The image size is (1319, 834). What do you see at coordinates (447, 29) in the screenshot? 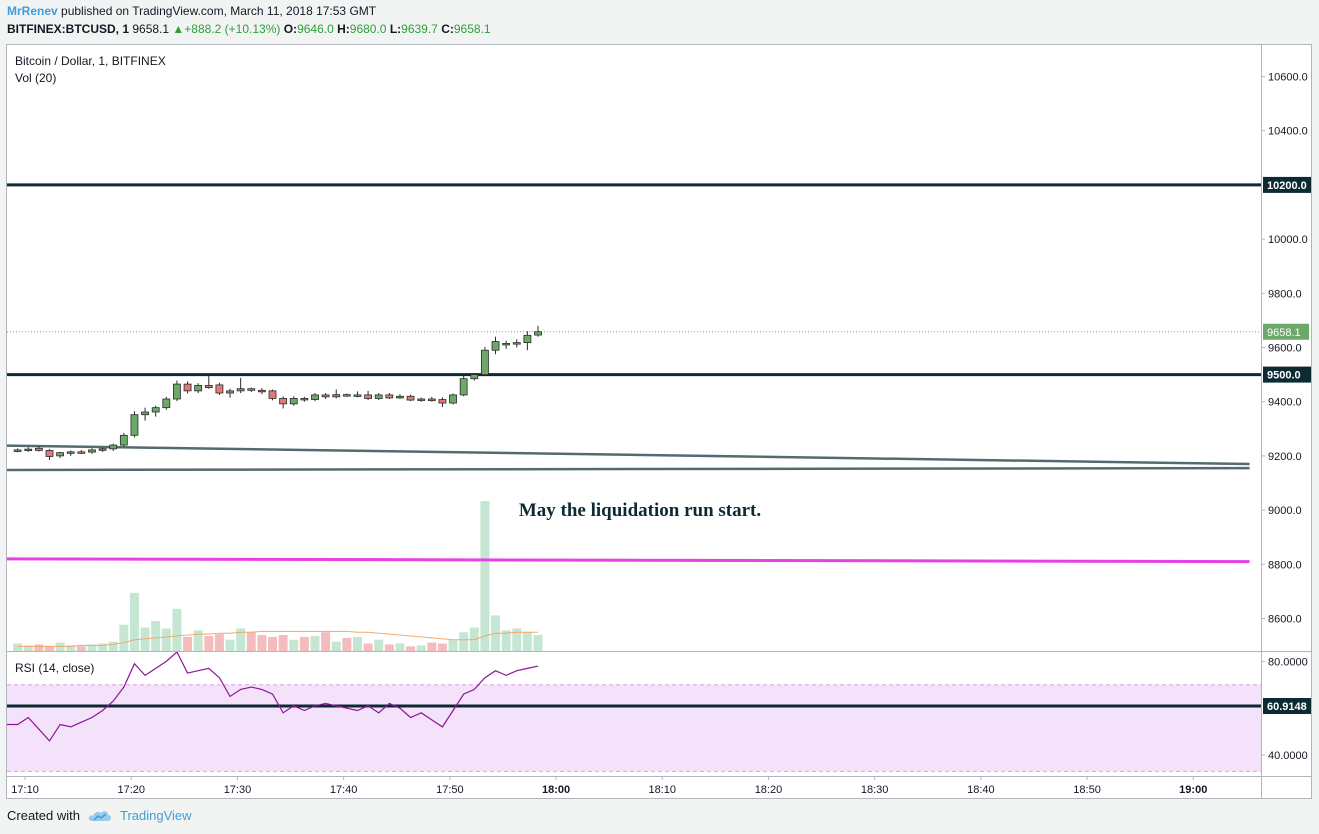
I see `close-label: C:` at bounding box center [447, 29].